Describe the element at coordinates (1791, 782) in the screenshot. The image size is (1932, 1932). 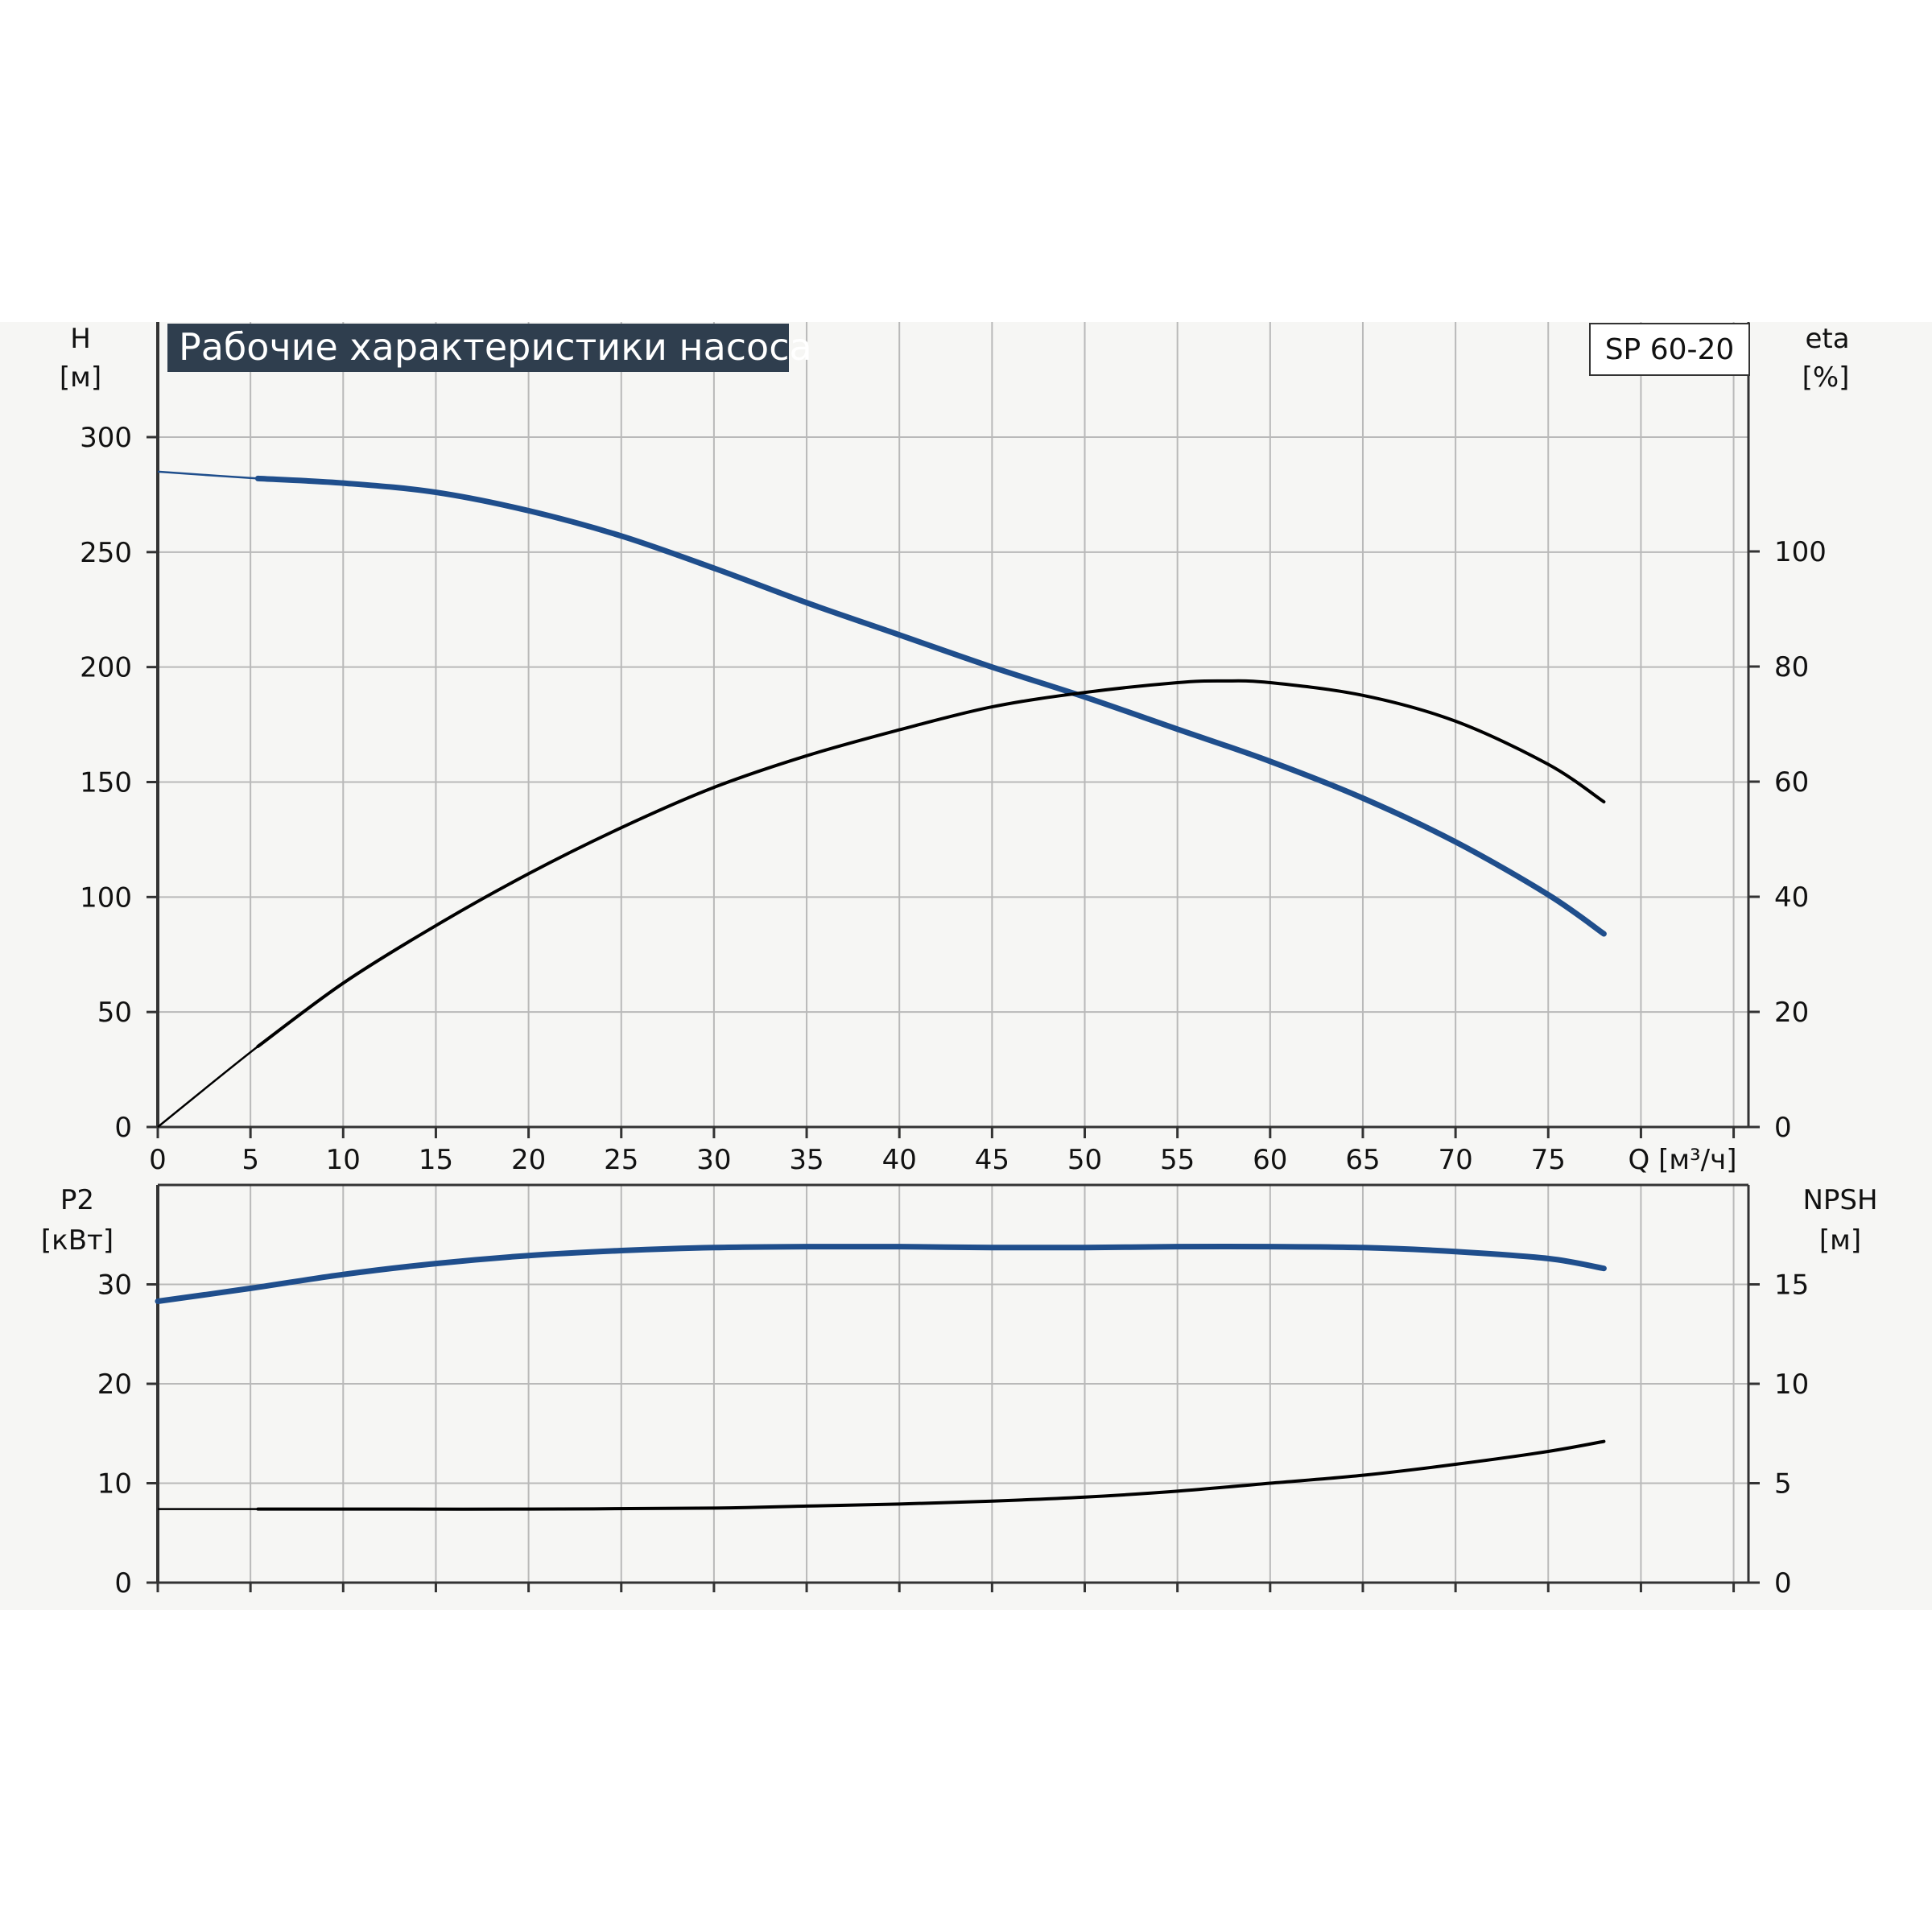
I see `eta-tick-label: 60` at that location.